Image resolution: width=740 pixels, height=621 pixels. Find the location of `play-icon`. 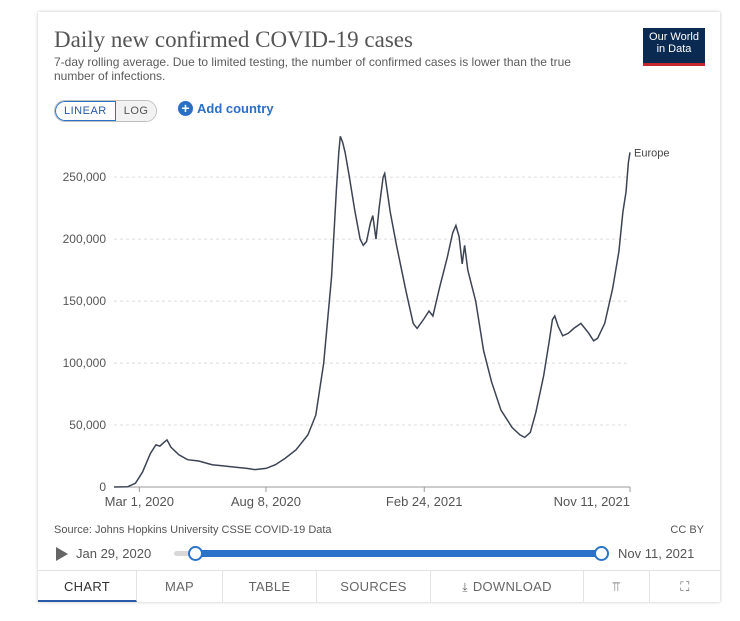

play-icon is located at coordinates (62, 554).